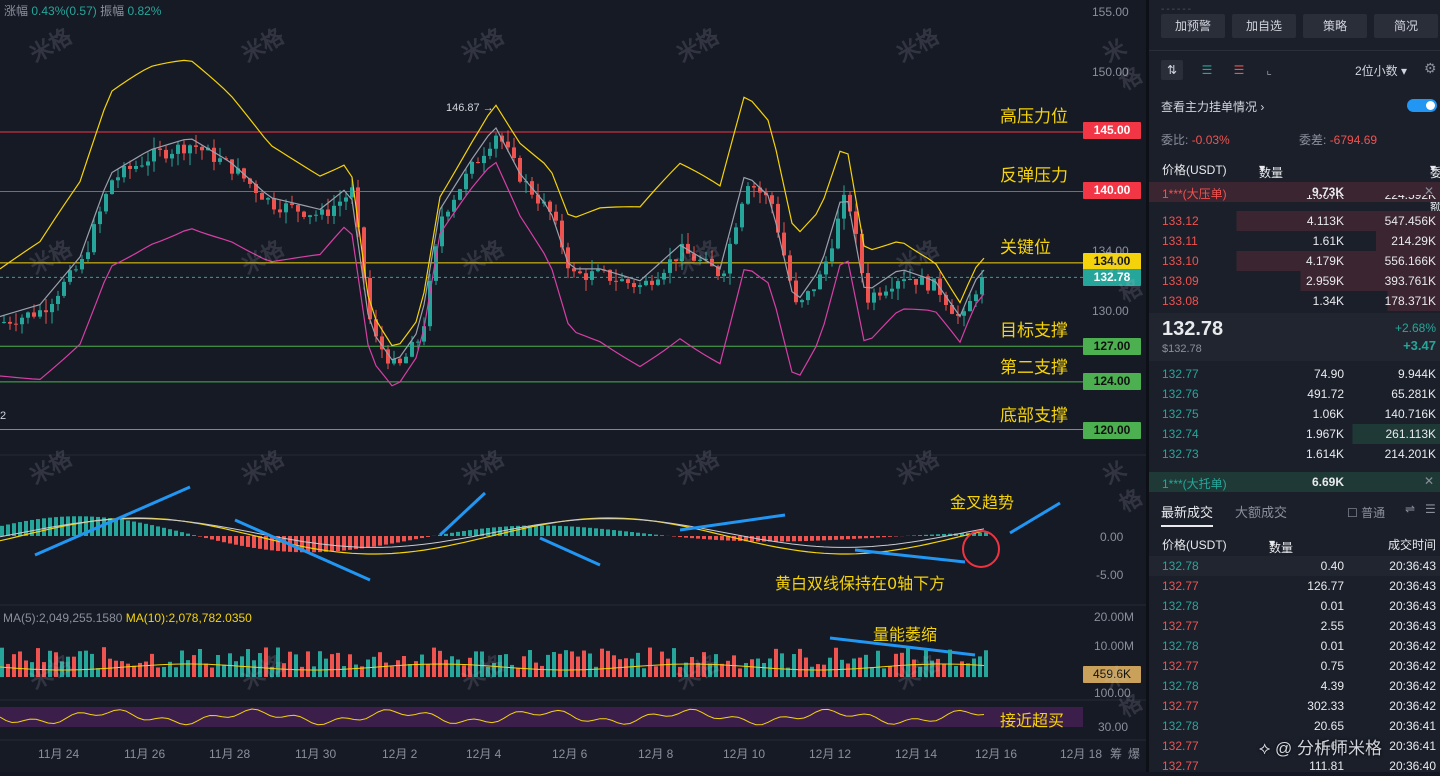  I want to click on trade-column-qty: 数量(SOL) ▾, so click(1272, 543).